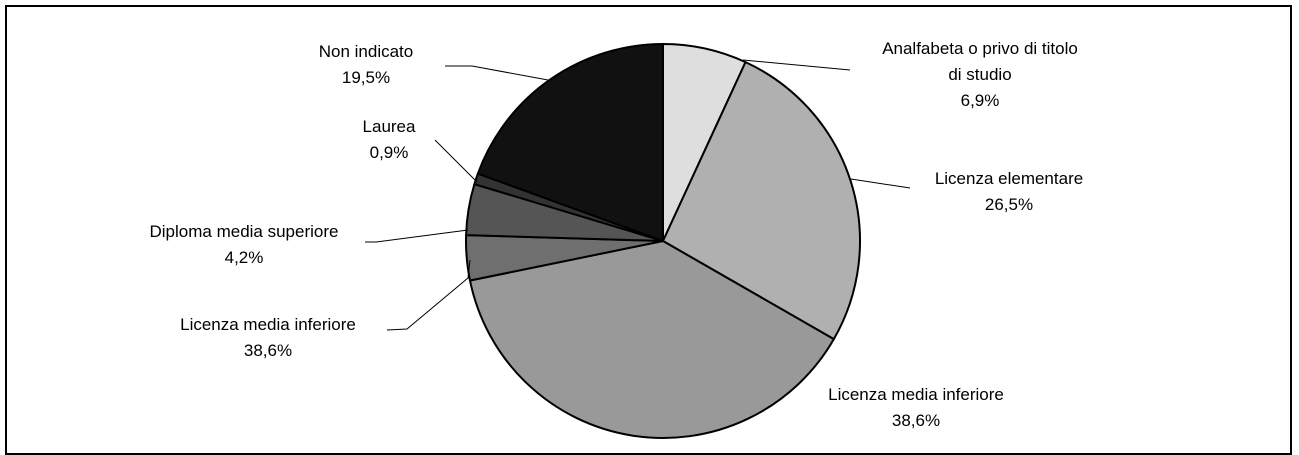  I want to click on slice-percent: 4,2%, so click(244, 257).